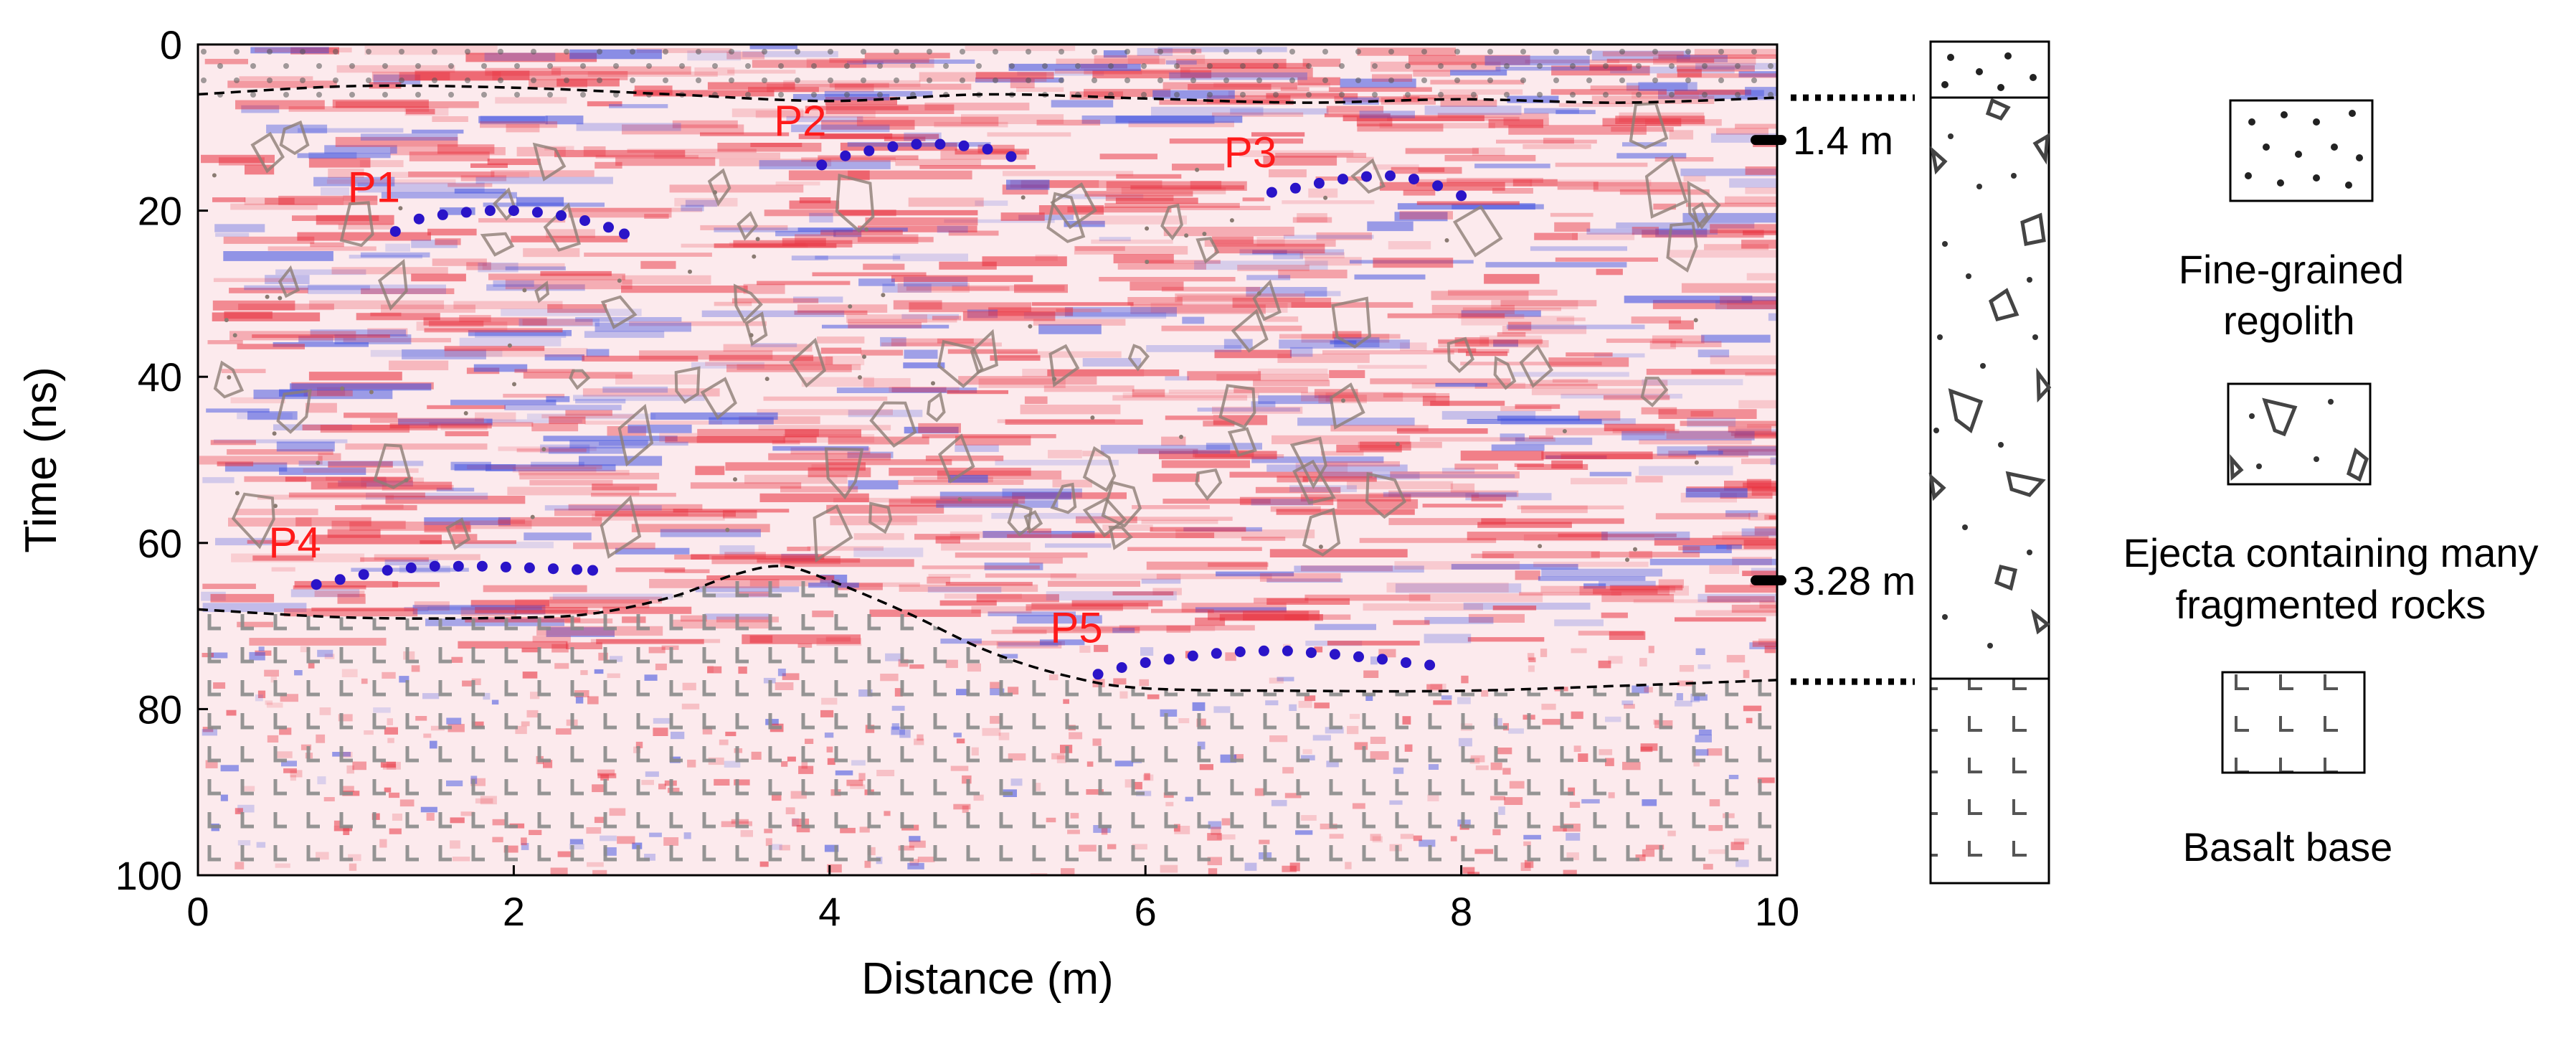 The image size is (2576, 1046). I want to click on pick-point-p1, so click(513, 211).